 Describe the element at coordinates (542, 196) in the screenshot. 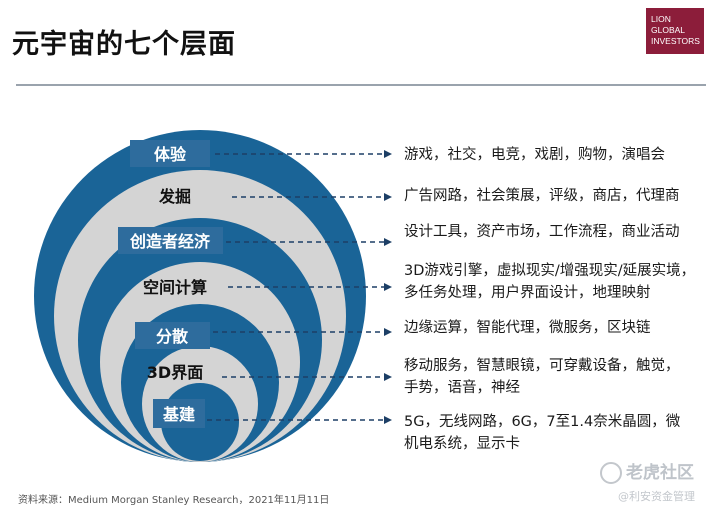

I see `layer-desc-2-line-1: 广告网路，社会策展，评级，商店，代理商` at that location.